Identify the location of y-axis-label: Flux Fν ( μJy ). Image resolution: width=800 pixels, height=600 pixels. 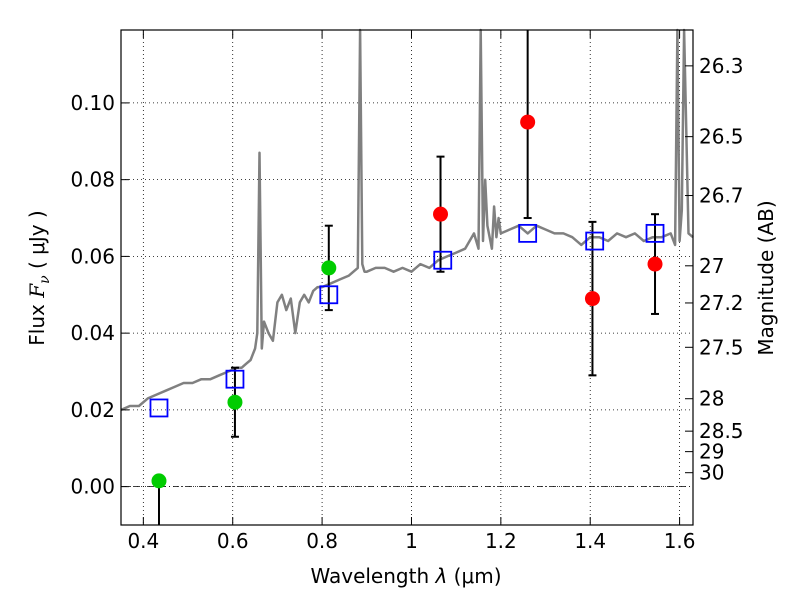
(39, 277).